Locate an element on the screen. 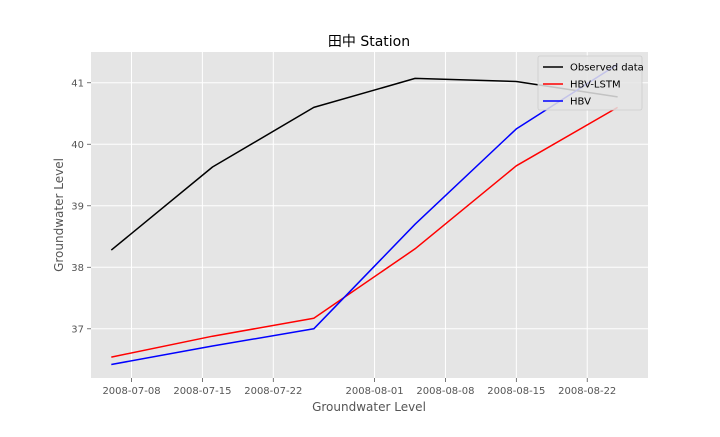 The image size is (720, 437). y-tick-labels: 37 38 39 40 41 is located at coordinates (81, 206).